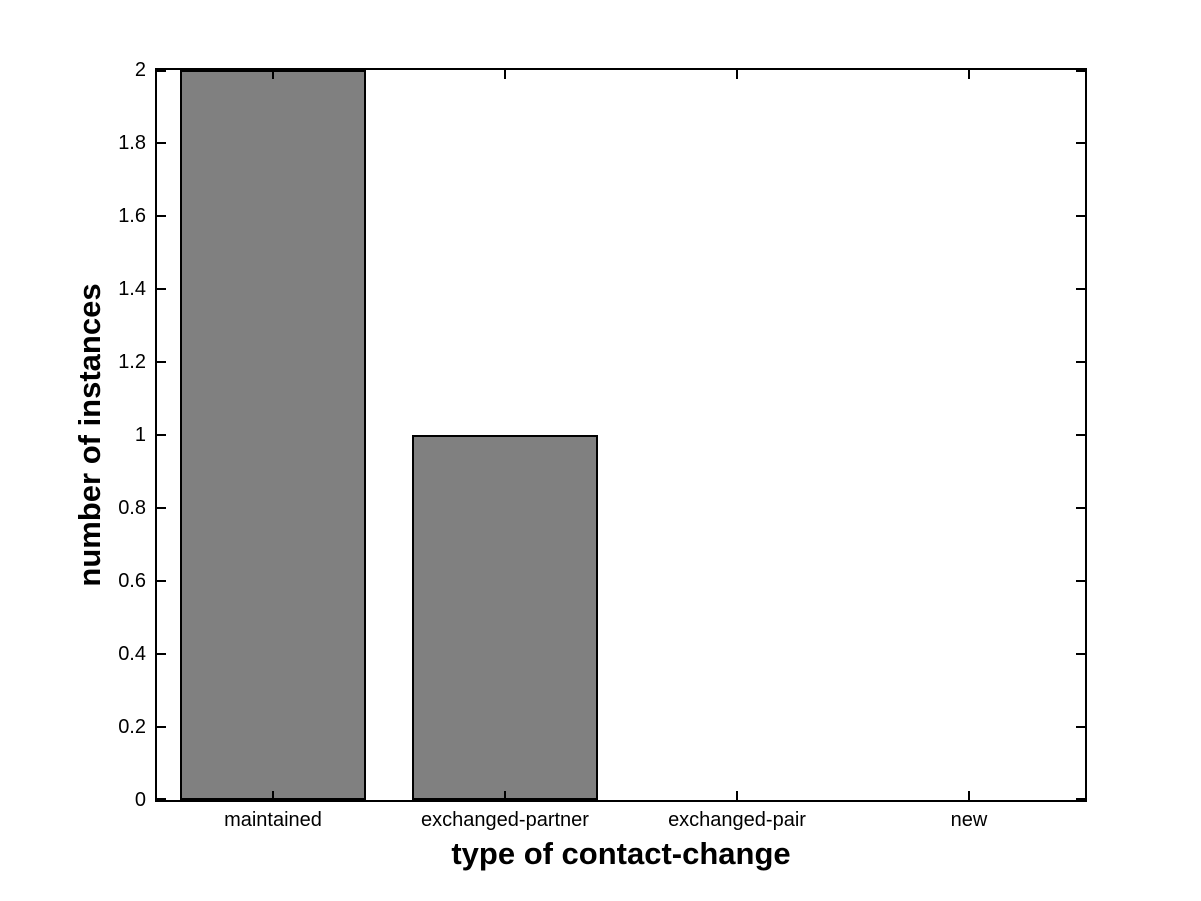 The image size is (1201, 901). What do you see at coordinates (132, 289) in the screenshot?
I see `y-tick-label: 1.4` at bounding box center [132, 289].